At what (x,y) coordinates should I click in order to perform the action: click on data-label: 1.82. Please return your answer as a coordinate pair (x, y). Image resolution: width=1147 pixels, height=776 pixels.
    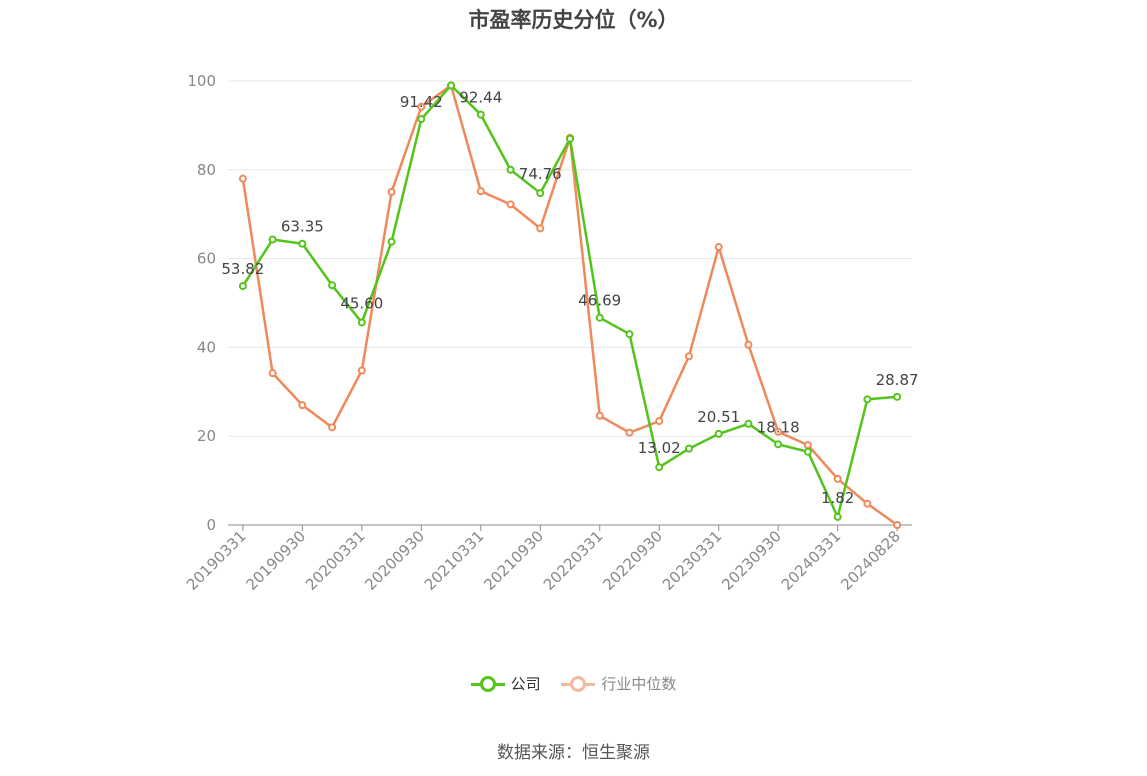
    Looking at the image, I should click on (837, 498).